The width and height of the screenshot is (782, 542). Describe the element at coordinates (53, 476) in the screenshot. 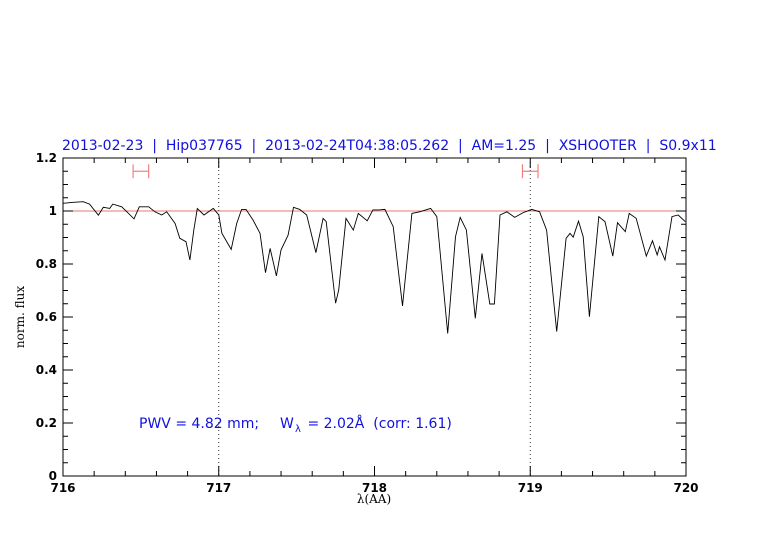

I see `y-tick-label: 0` at that location.